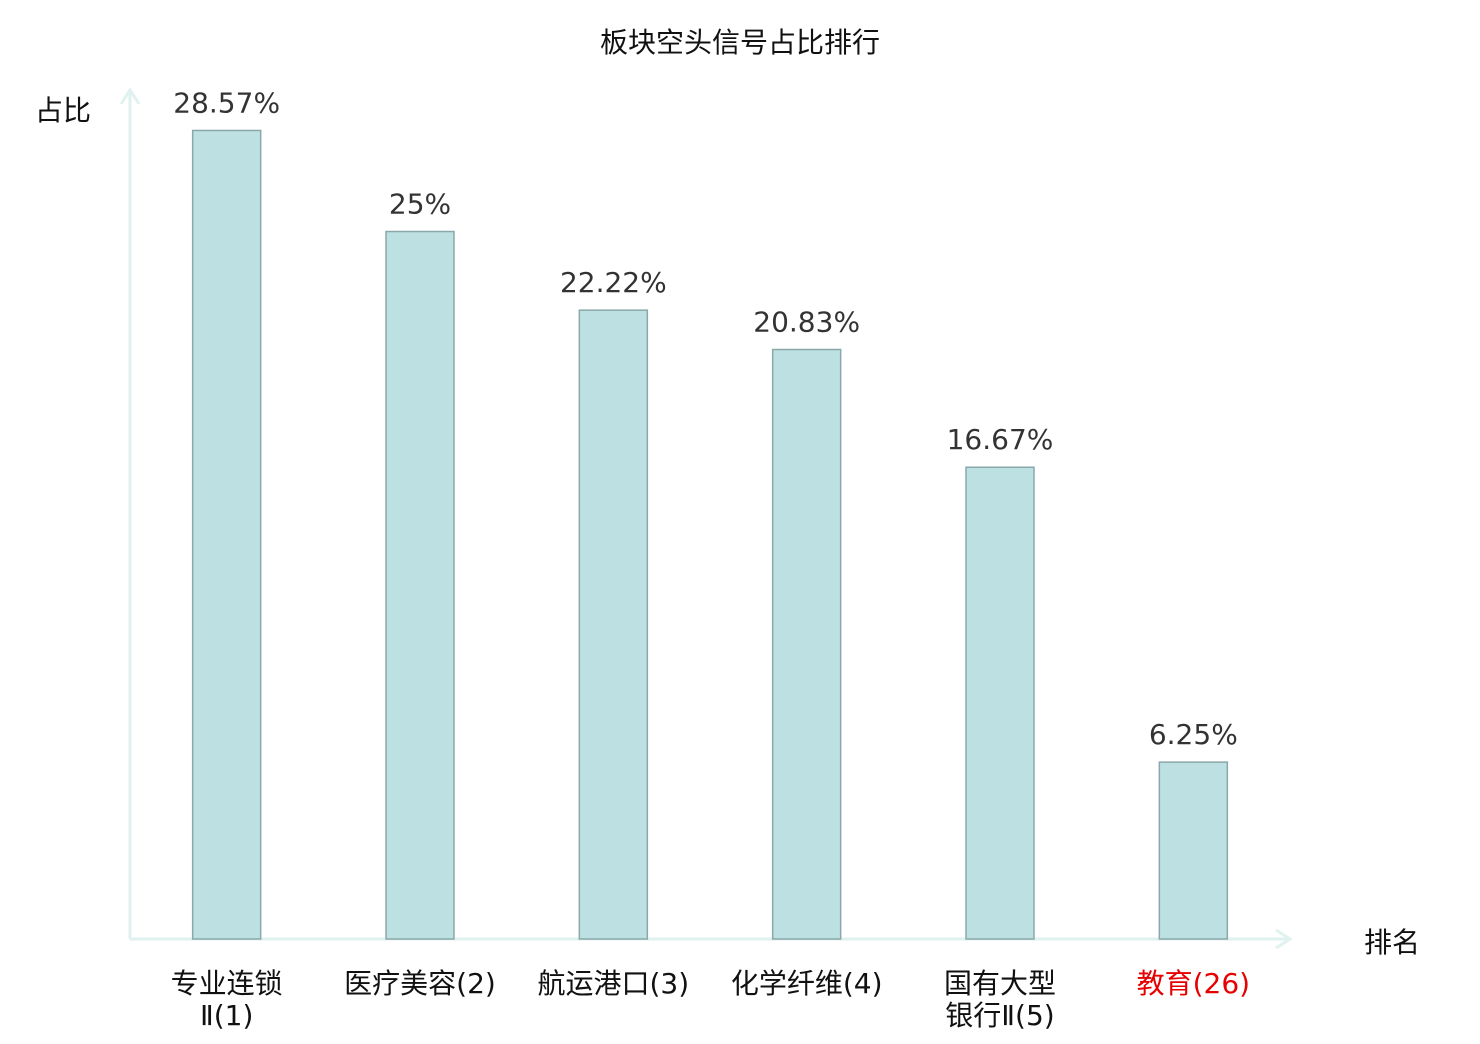 The image size is (1480, 1044). Describe the element at coordinates (1193, 983) in the screenshot. I see `x-tick-label: 教育(26)` at that location.